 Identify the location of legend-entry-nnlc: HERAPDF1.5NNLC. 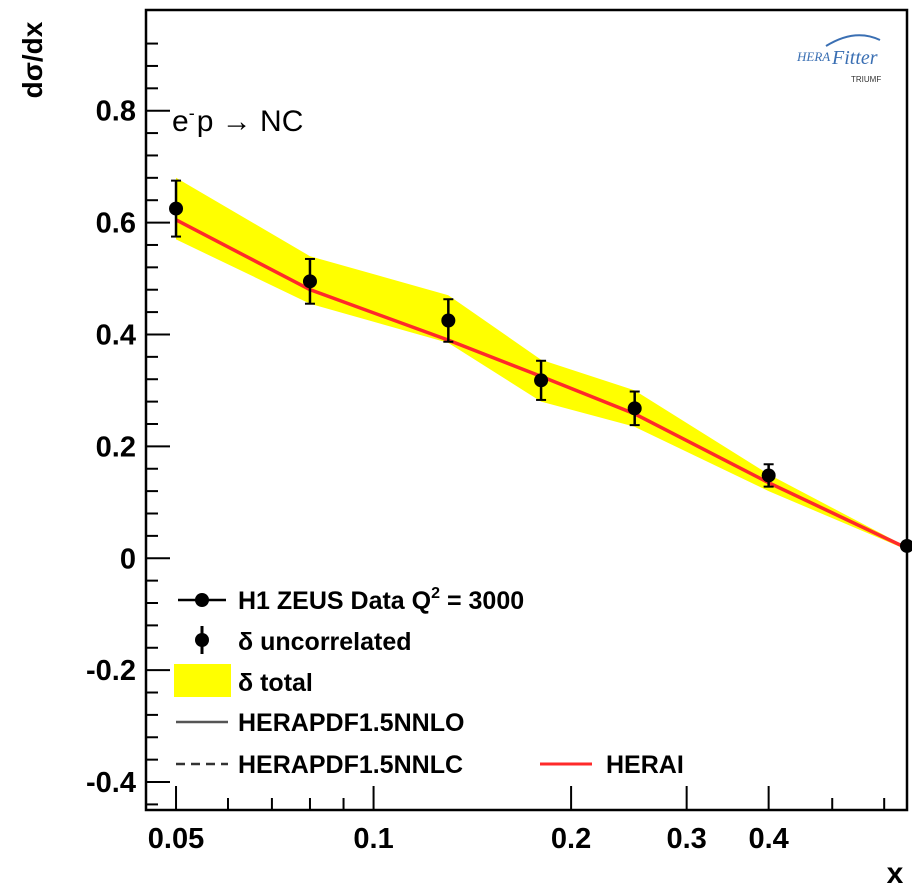
(319, 765).